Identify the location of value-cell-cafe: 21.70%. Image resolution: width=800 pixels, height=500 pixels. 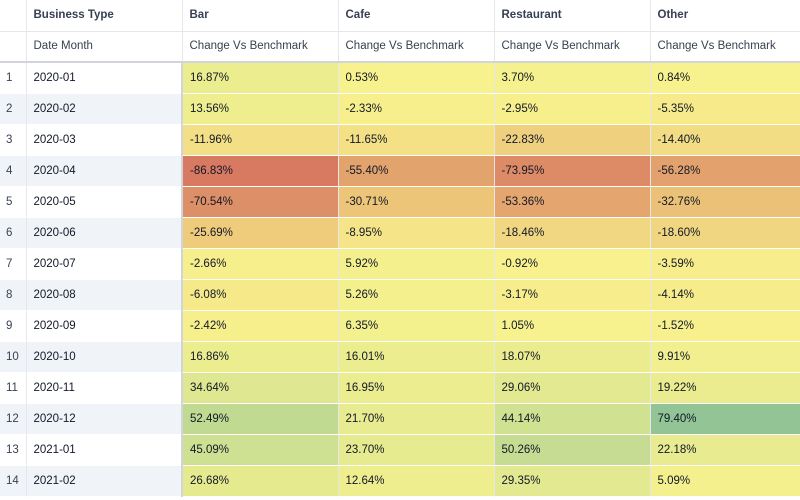
(416, 419).